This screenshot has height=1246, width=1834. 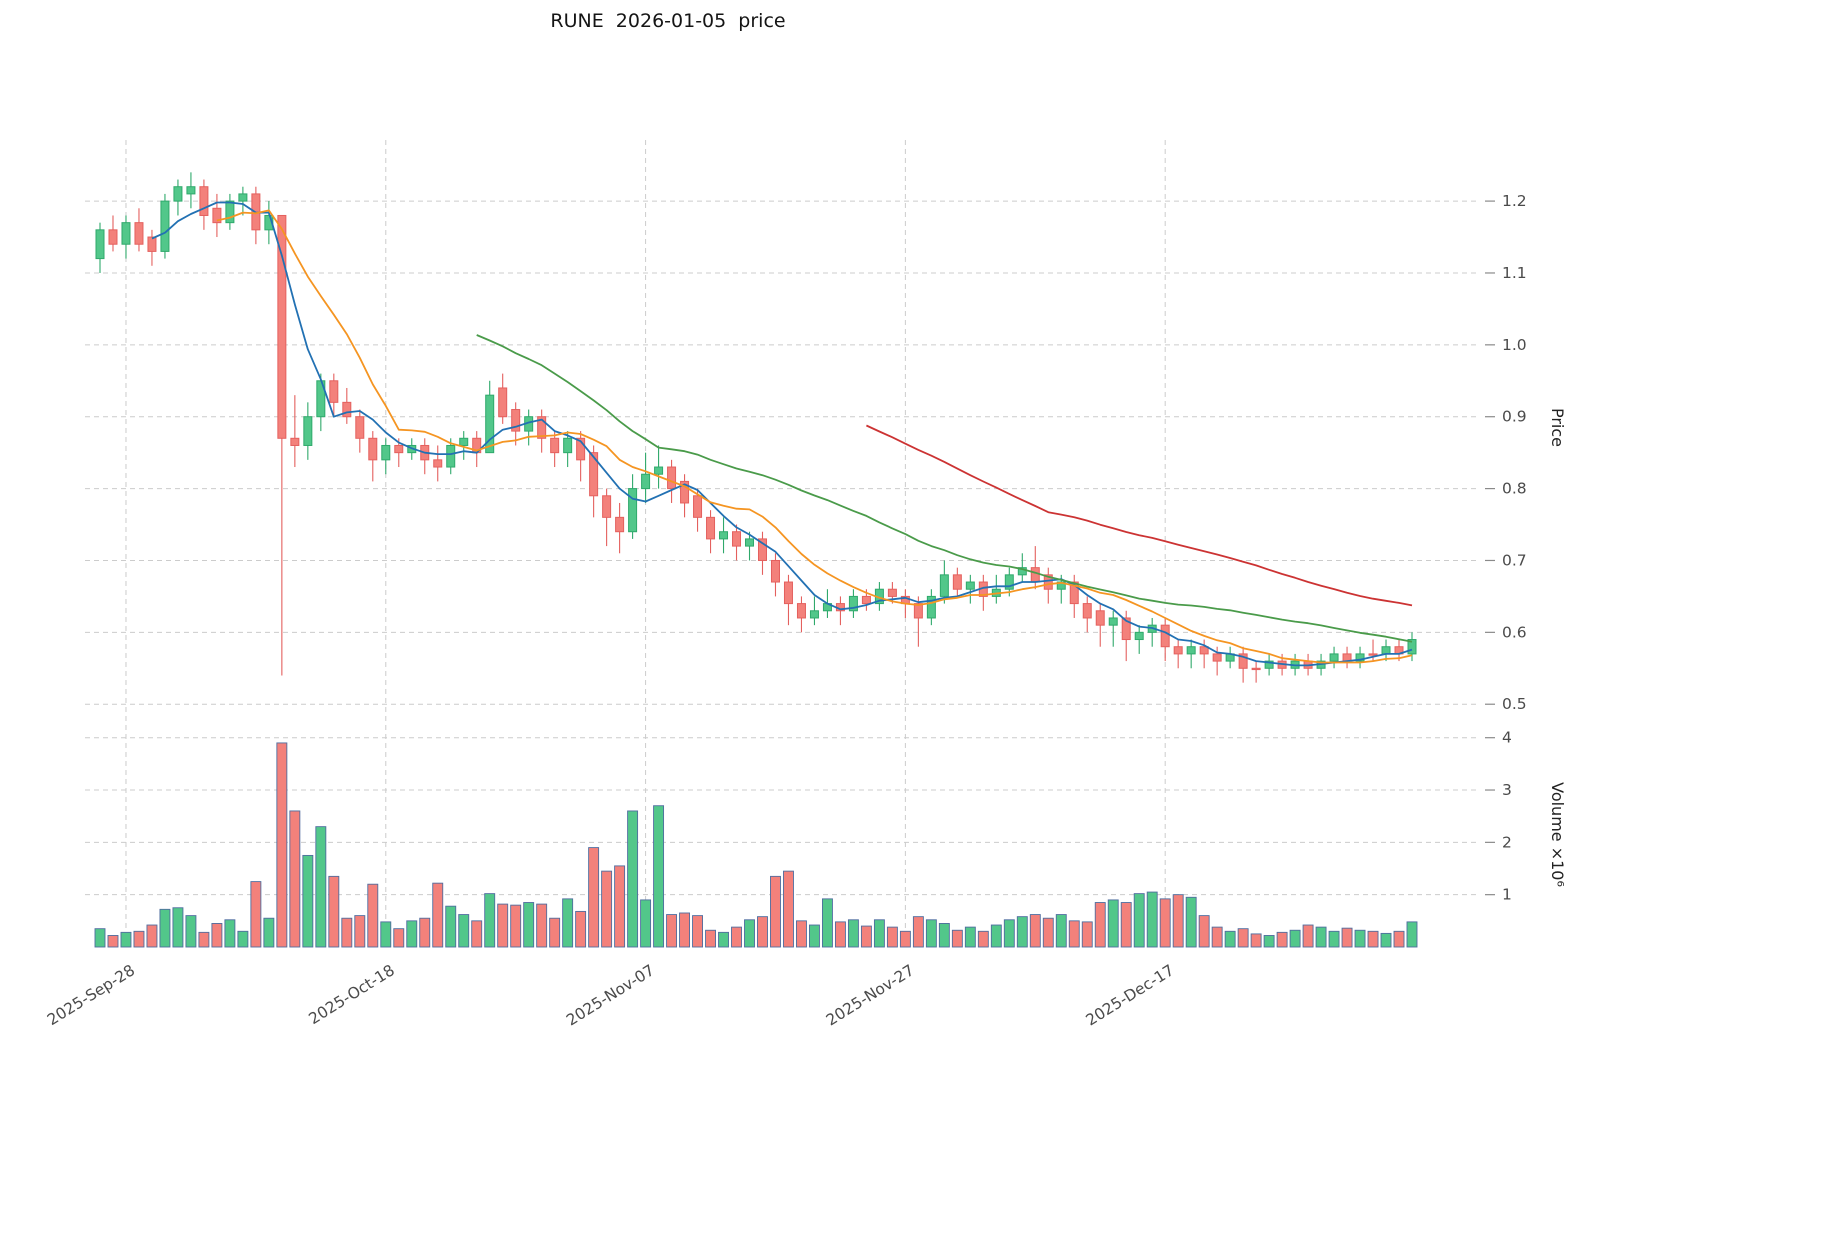 I want to click on chart-title: RUNE 2026-01-05 price, so click(x=668, y=21).